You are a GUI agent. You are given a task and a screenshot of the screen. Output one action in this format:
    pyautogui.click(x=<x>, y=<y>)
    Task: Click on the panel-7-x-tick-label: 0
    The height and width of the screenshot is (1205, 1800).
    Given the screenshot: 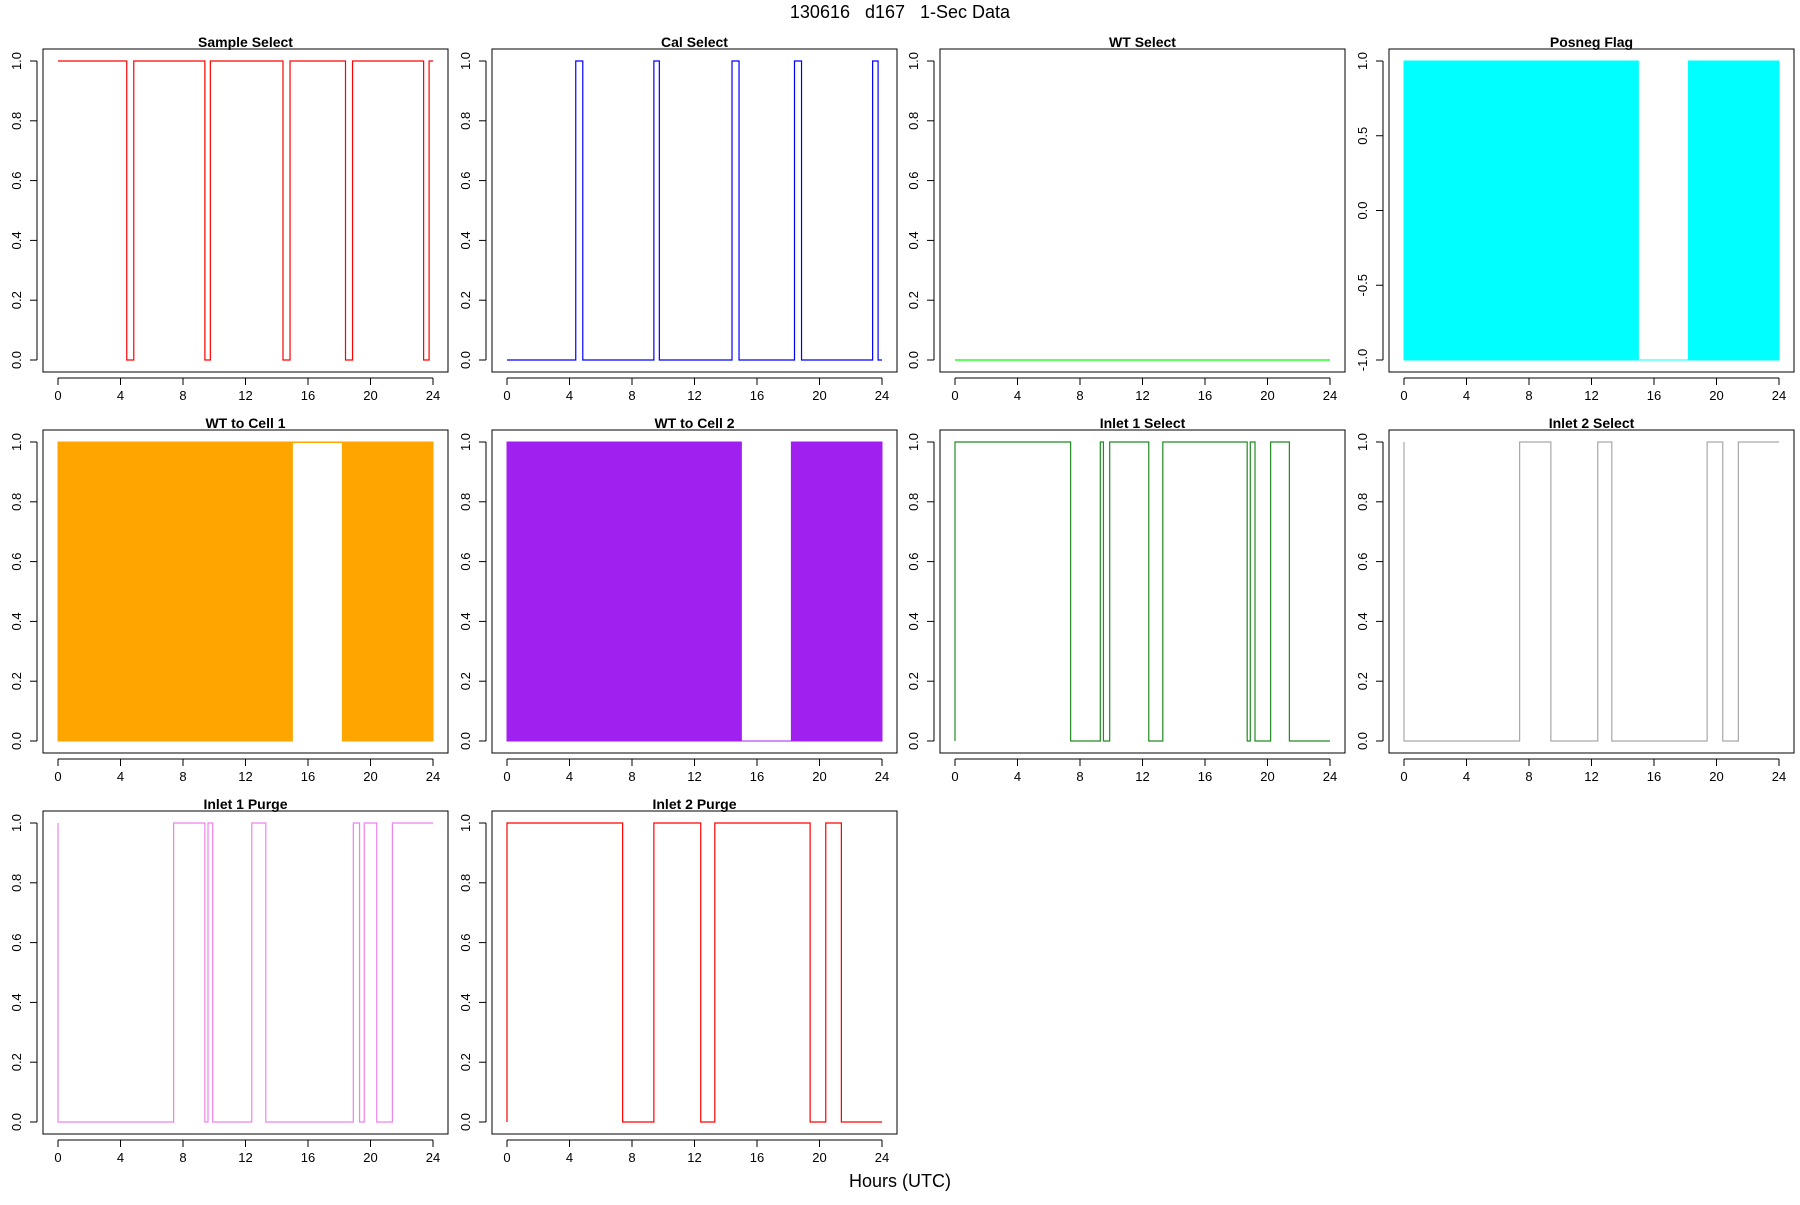 What is the action you would take?
    pyautogui.click(x=954, y=776)
    